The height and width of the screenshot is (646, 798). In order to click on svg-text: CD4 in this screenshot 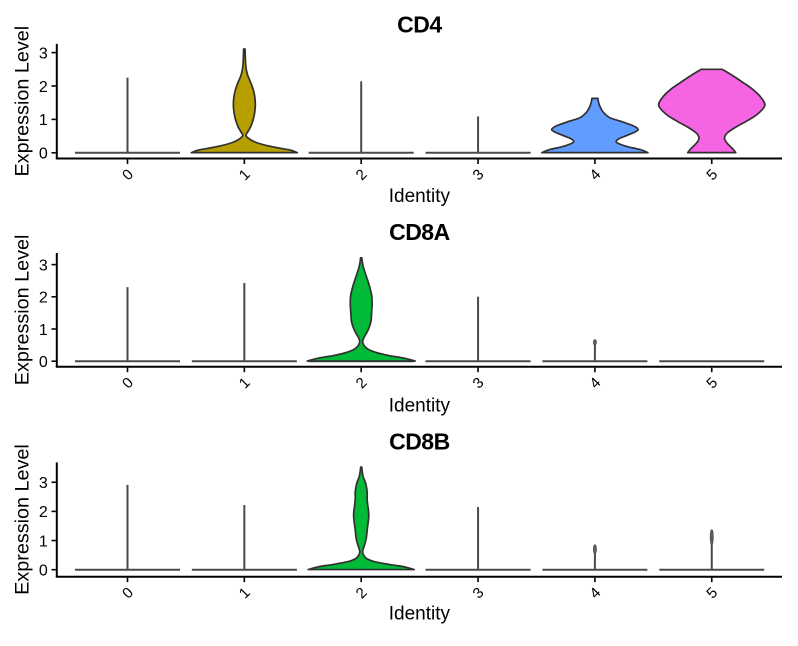, I will do `click(419, 25)`.